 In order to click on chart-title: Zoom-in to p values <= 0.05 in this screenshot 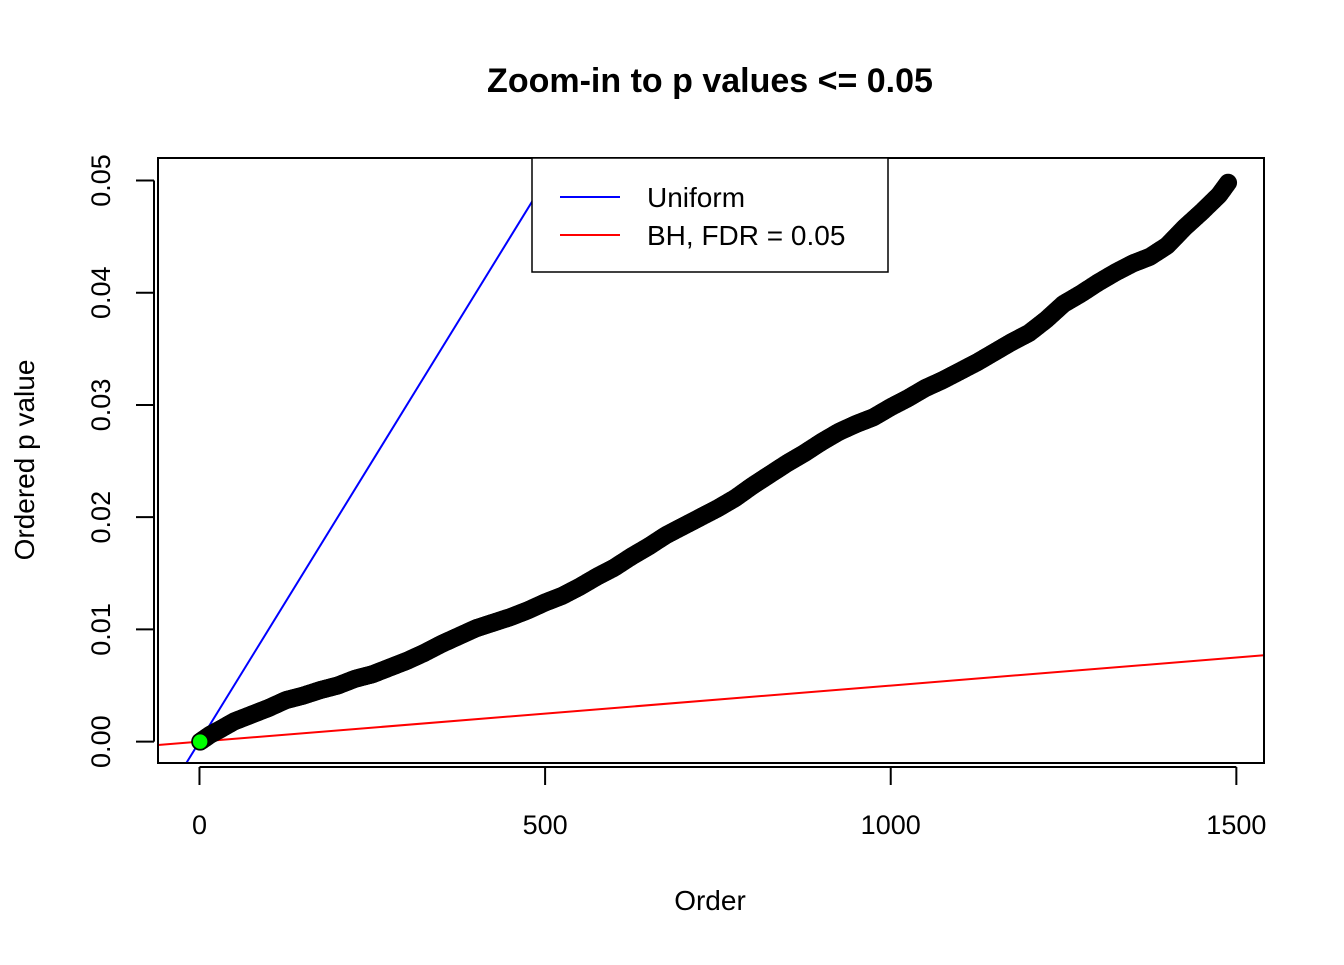, I will do `click(710, 81)`.